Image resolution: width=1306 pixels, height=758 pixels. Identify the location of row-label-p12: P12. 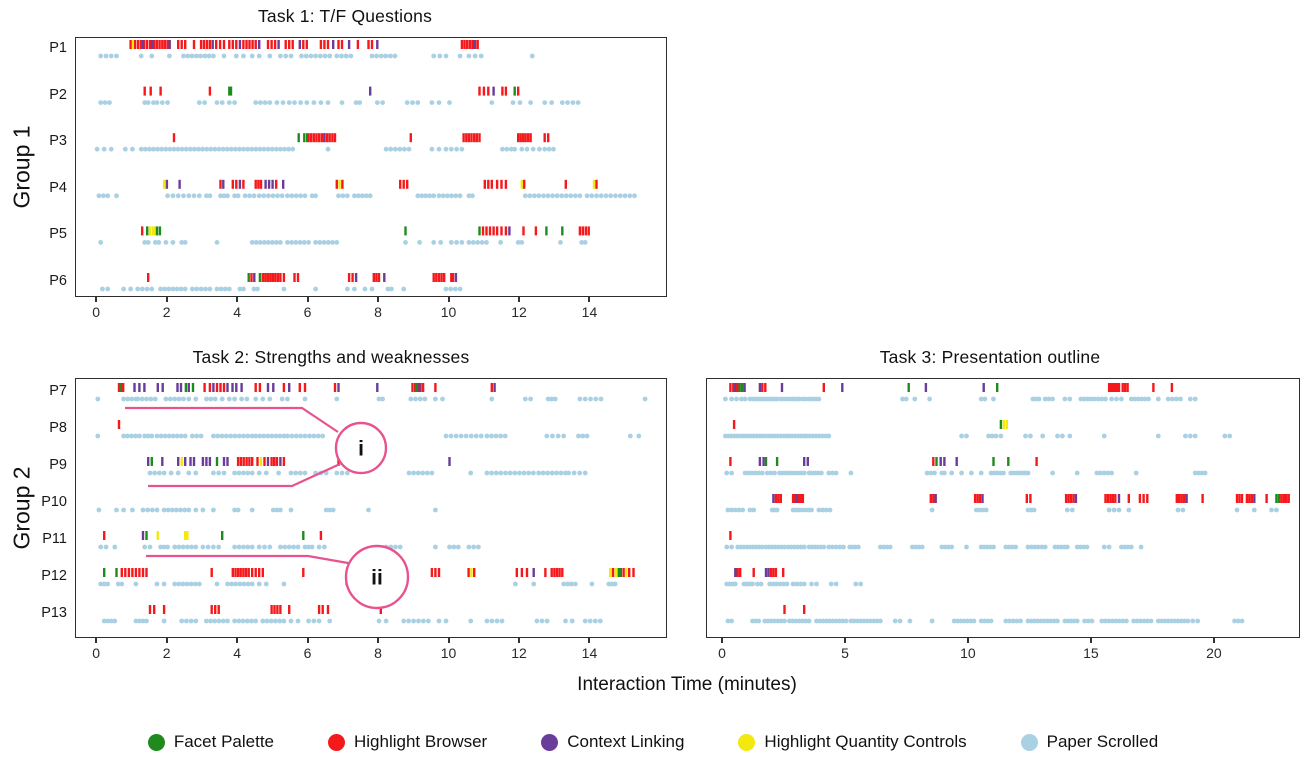
(54, 576).